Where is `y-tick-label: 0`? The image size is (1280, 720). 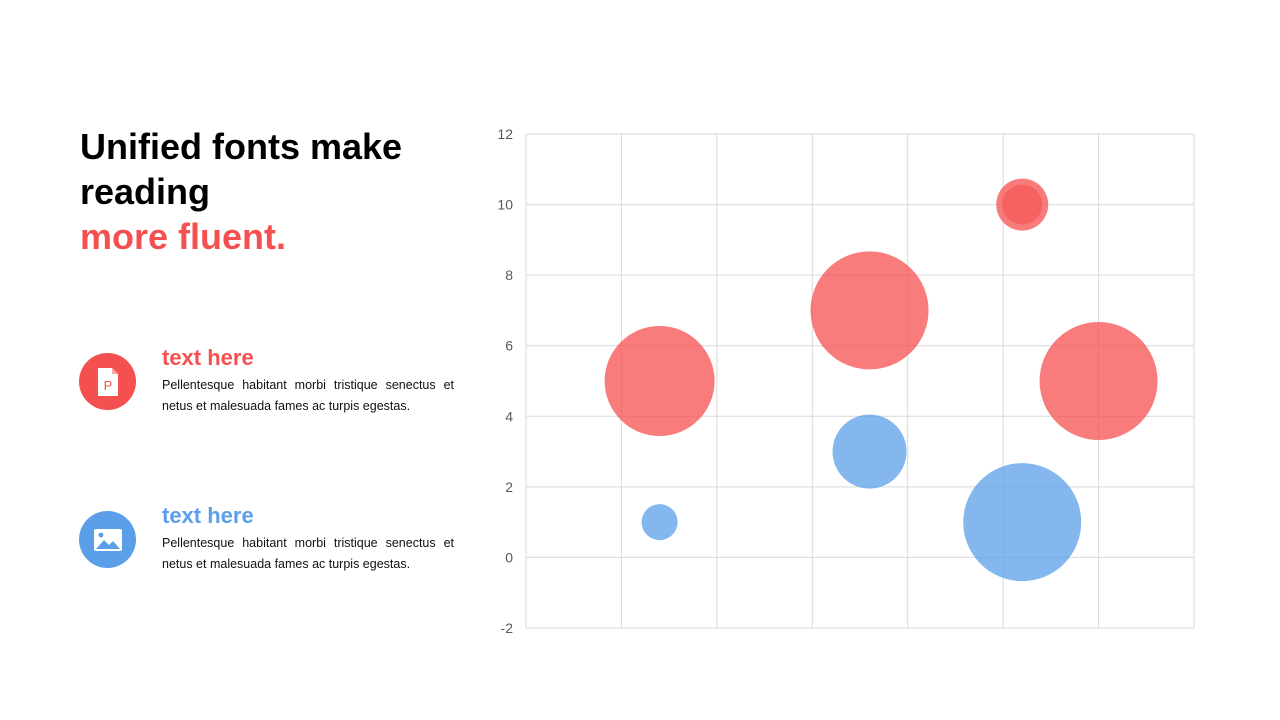 y-tick-label: 0 is located at coordinates (509, 557).